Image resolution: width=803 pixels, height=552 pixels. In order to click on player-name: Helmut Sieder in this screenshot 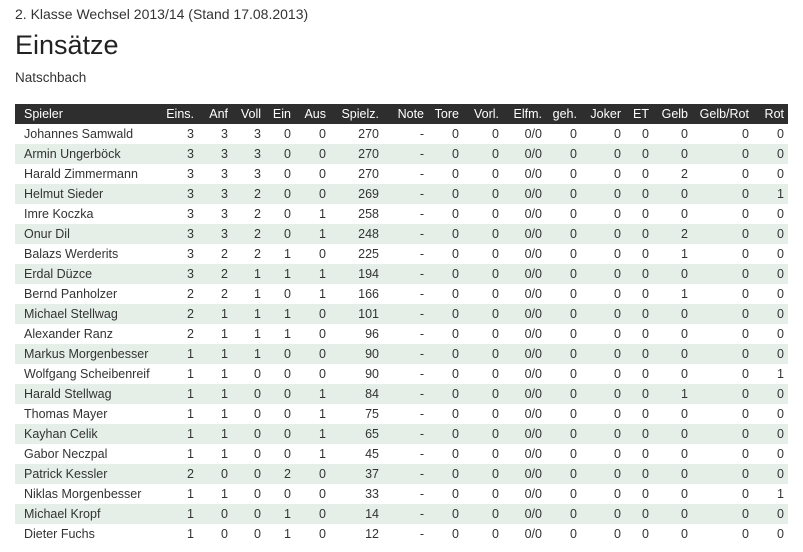, I will do `click(87, 194)`.